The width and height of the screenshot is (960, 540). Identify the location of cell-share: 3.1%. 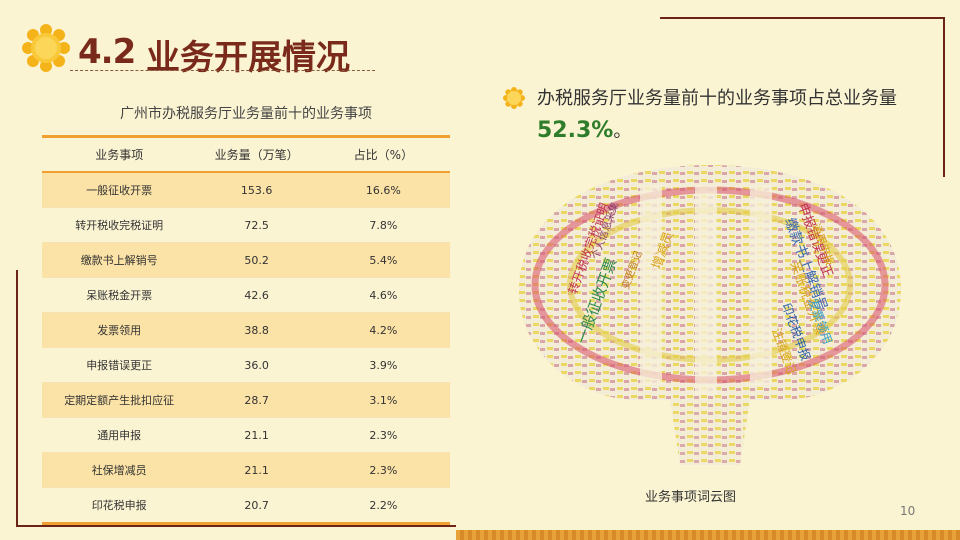
(383, 400).